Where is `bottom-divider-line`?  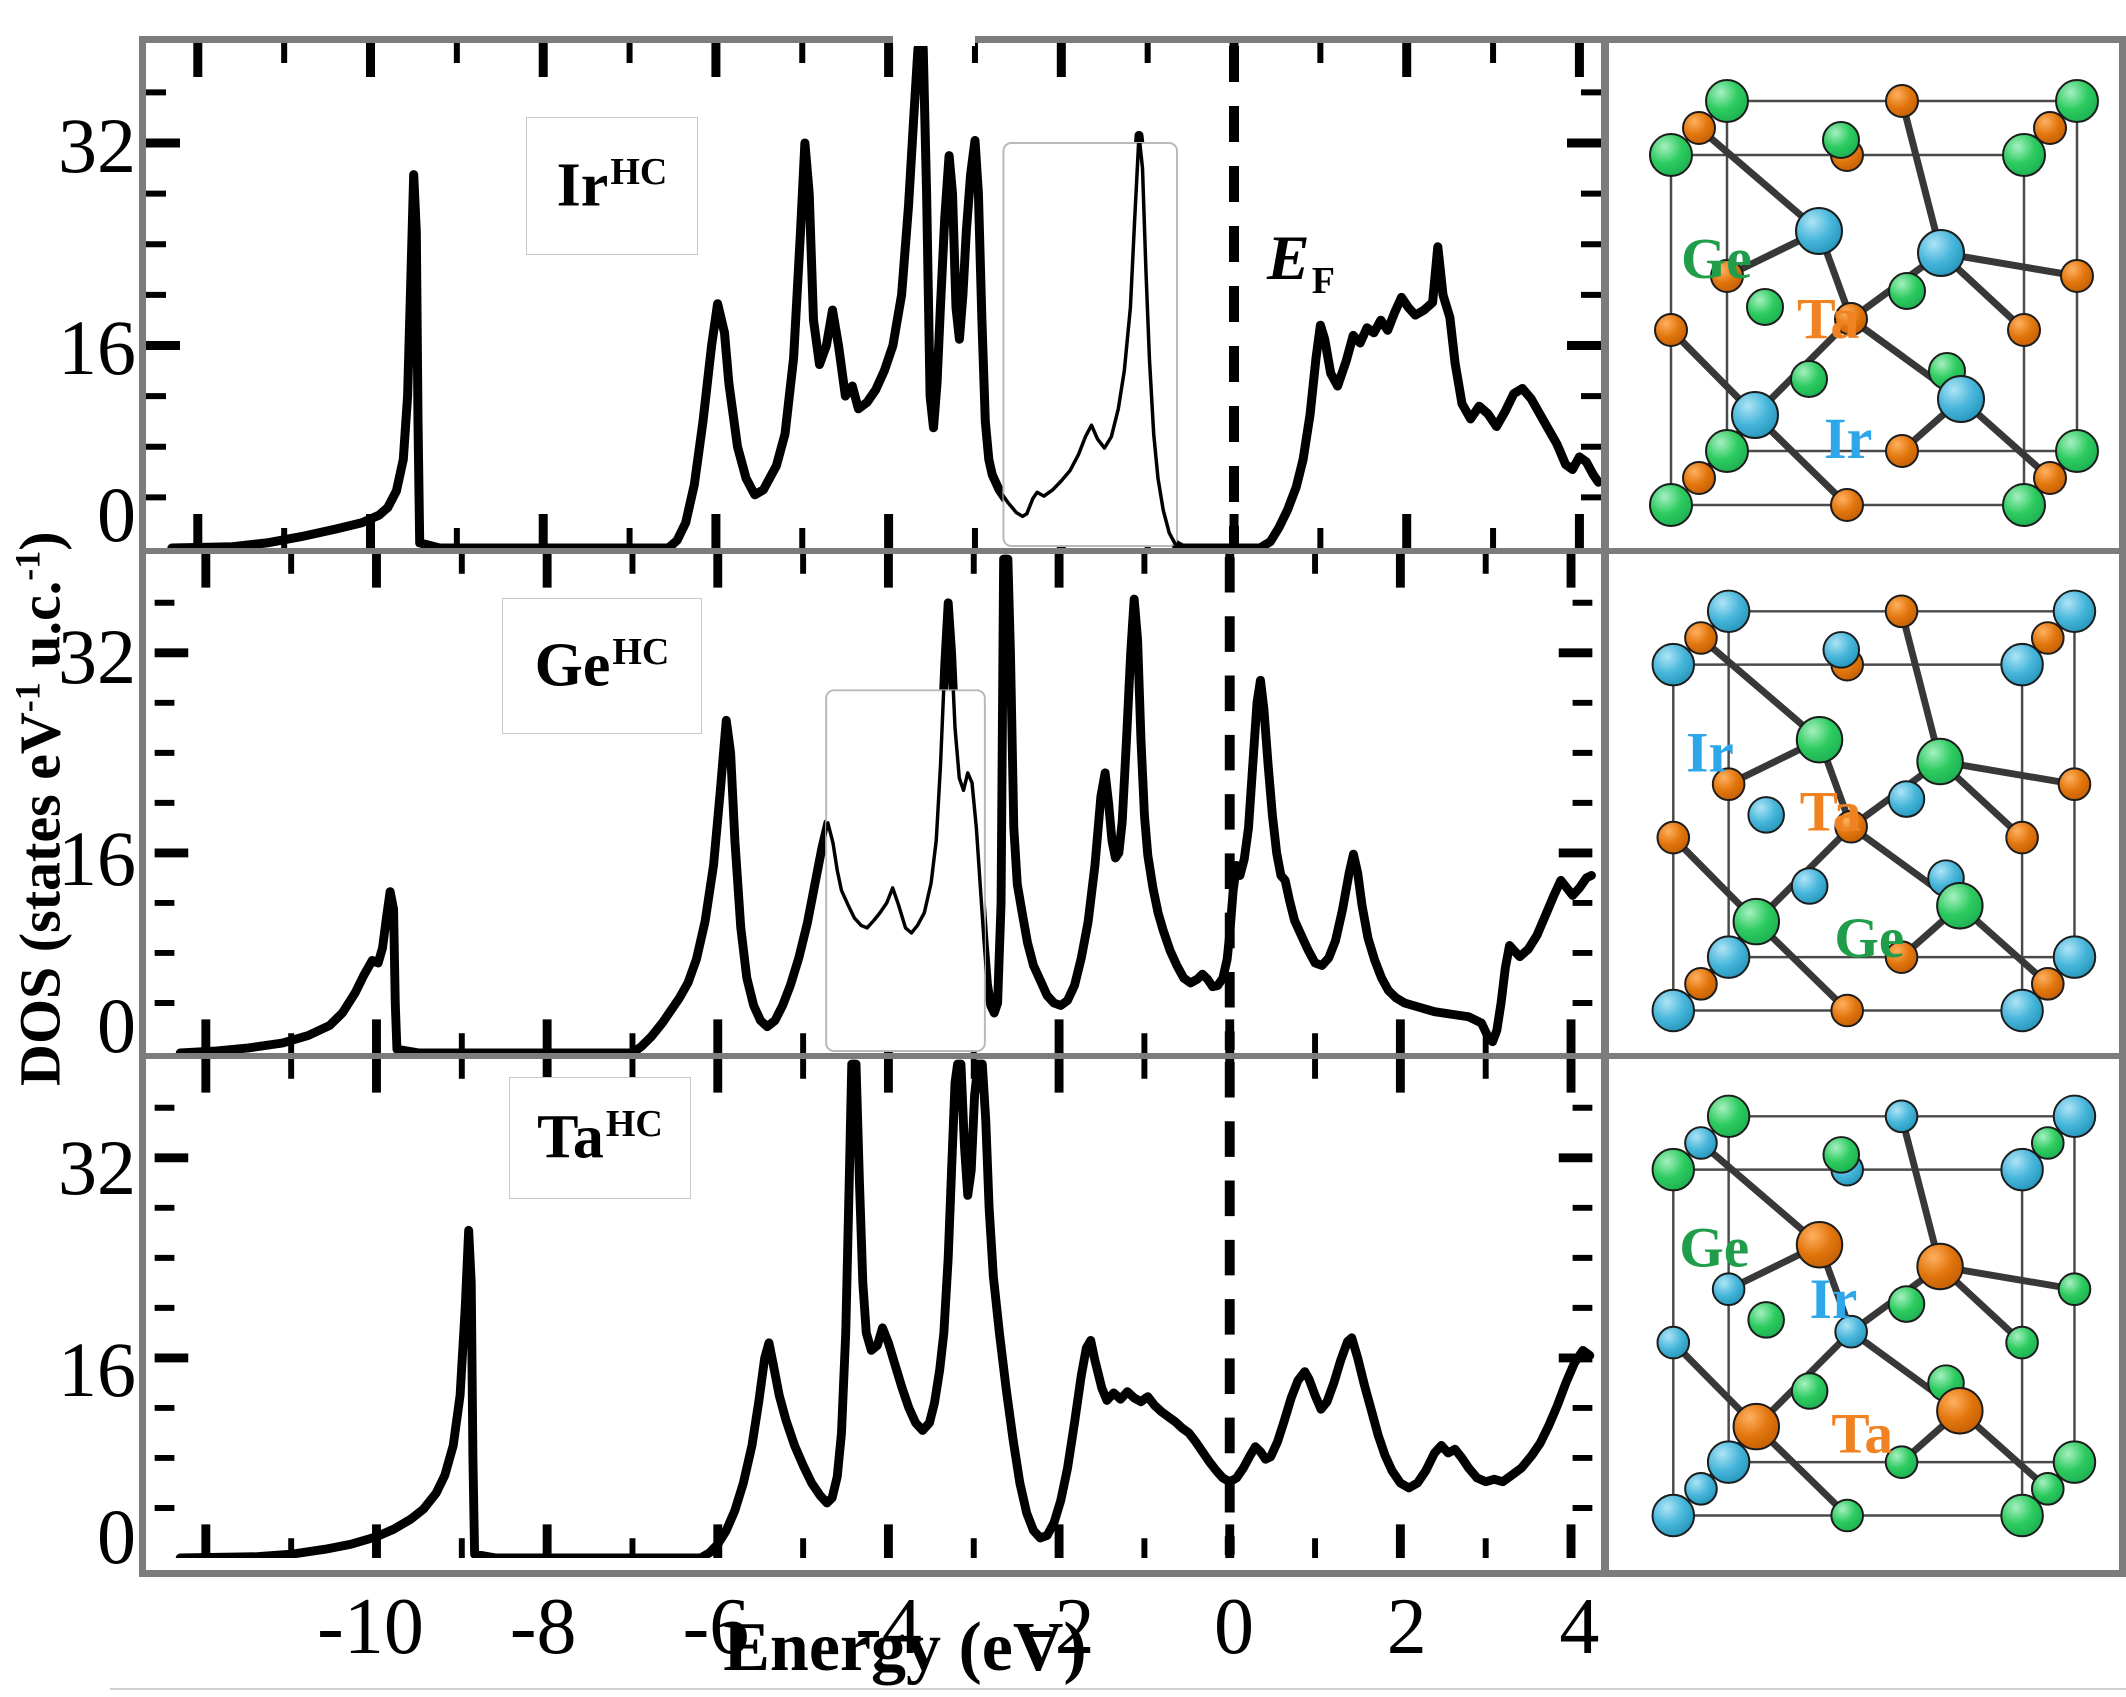
bottom-divider-line is located at coordinates (1118, 1689).